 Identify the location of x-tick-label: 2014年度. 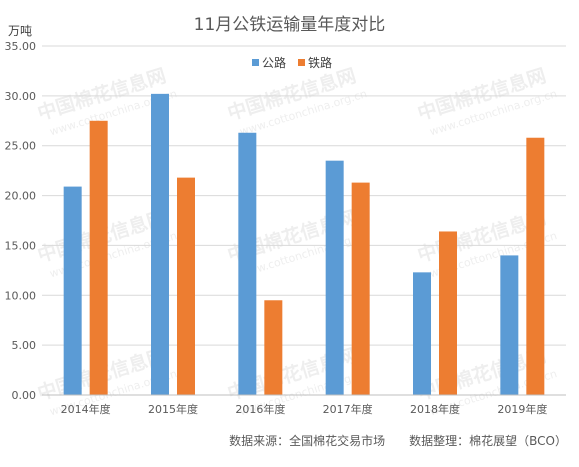
(86, 409).